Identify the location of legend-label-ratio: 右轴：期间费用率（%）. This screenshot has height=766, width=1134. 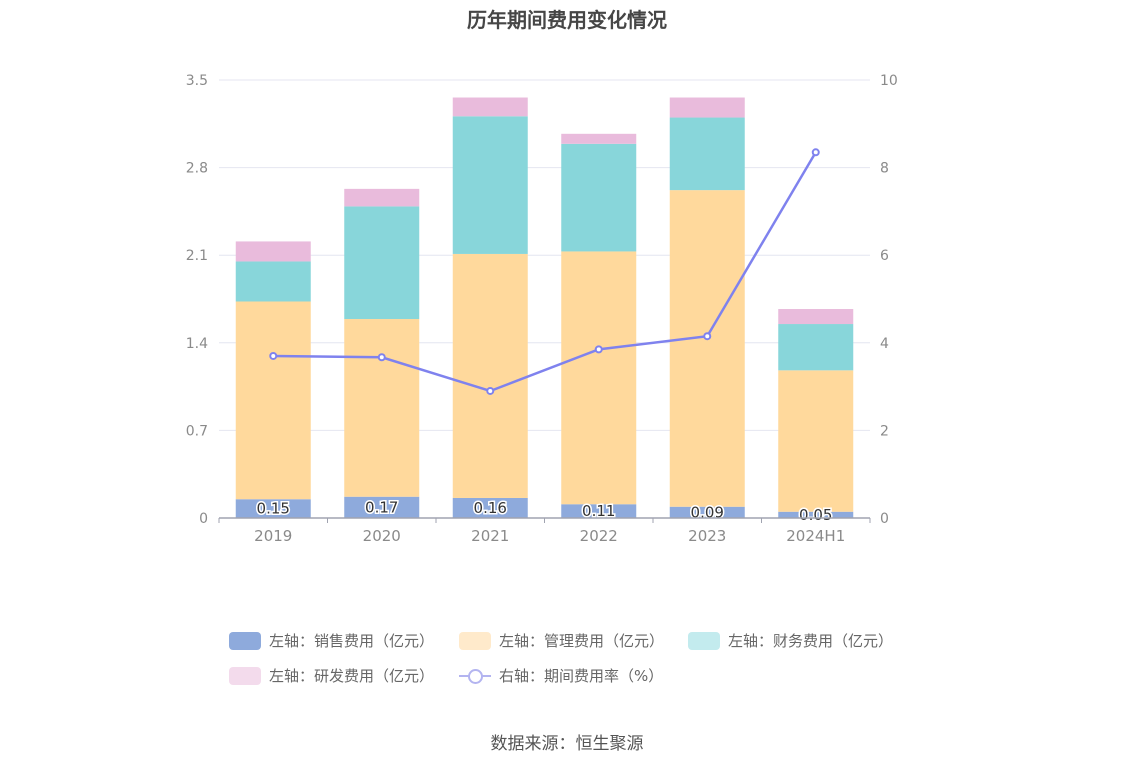
(581, 676).